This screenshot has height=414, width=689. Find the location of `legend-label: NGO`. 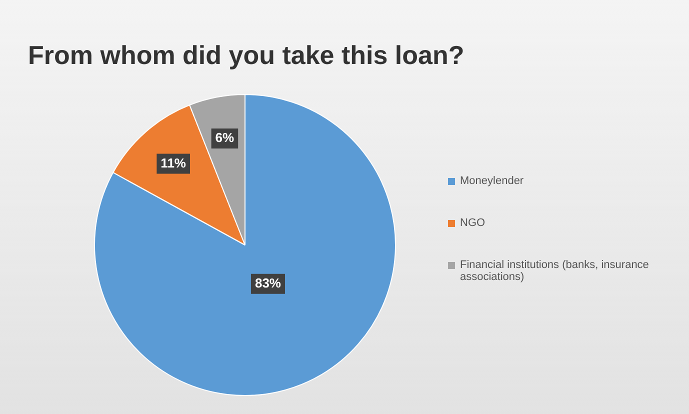

legend-label: NGO is located at coordinates (473, 223).